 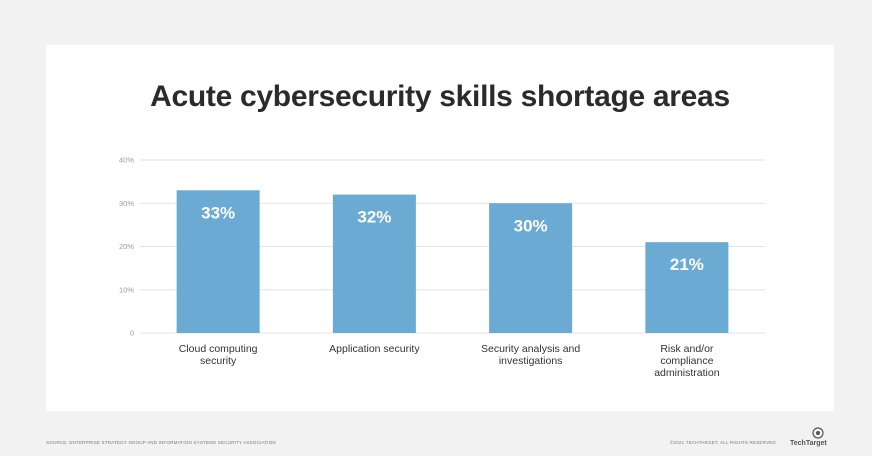 What do you see at coordinates (723, 442) in the screenshot?
I see `copyright-note: ©2021 TECHTARGET. ALL RIGHTS RESERVED` at bounding box center [723, 442].